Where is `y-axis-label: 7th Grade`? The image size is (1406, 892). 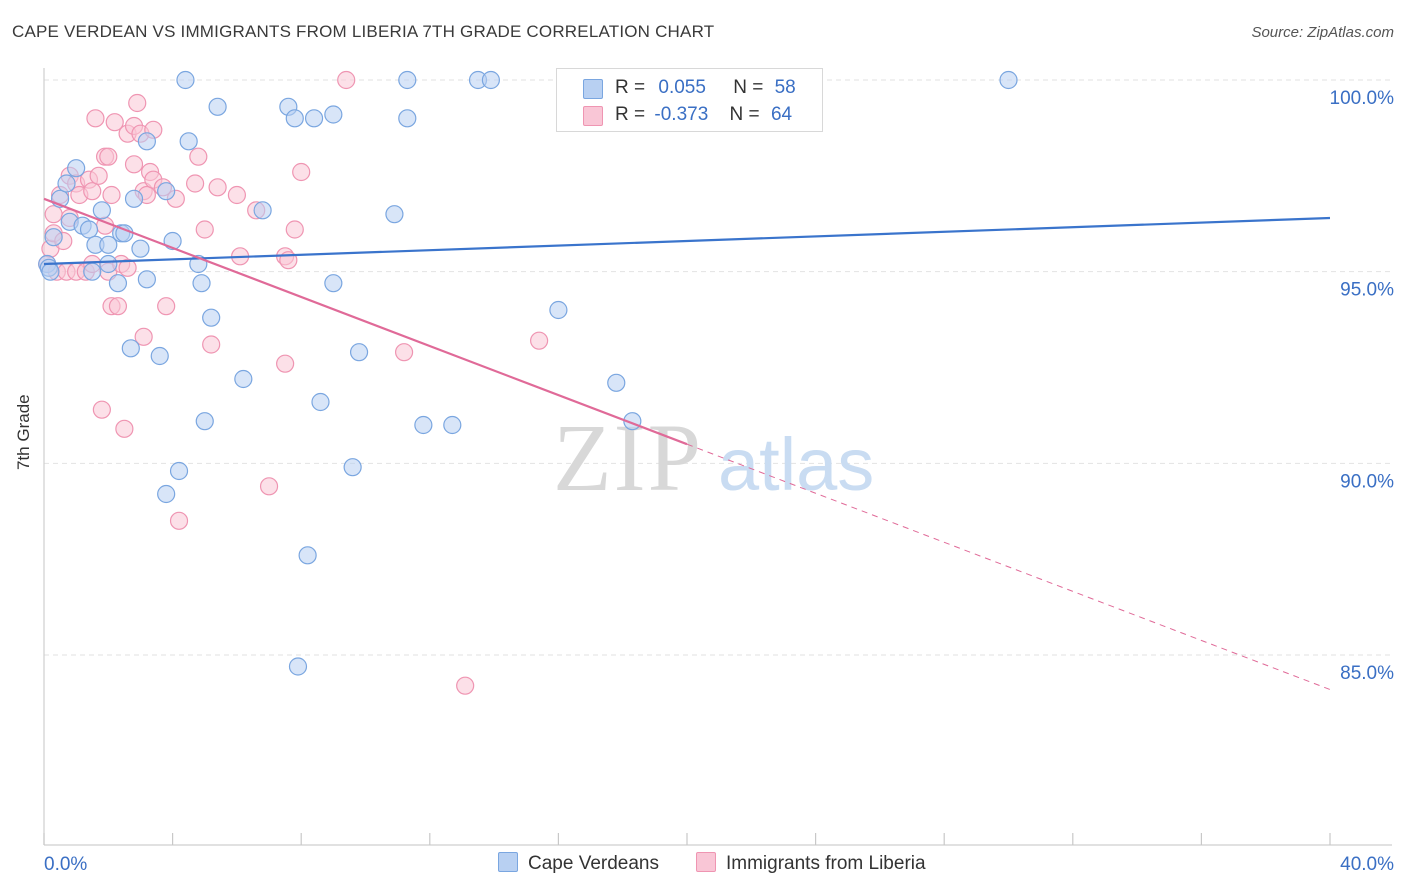 y-axis-label: 7th Grade is located at coordinates (23, 432).